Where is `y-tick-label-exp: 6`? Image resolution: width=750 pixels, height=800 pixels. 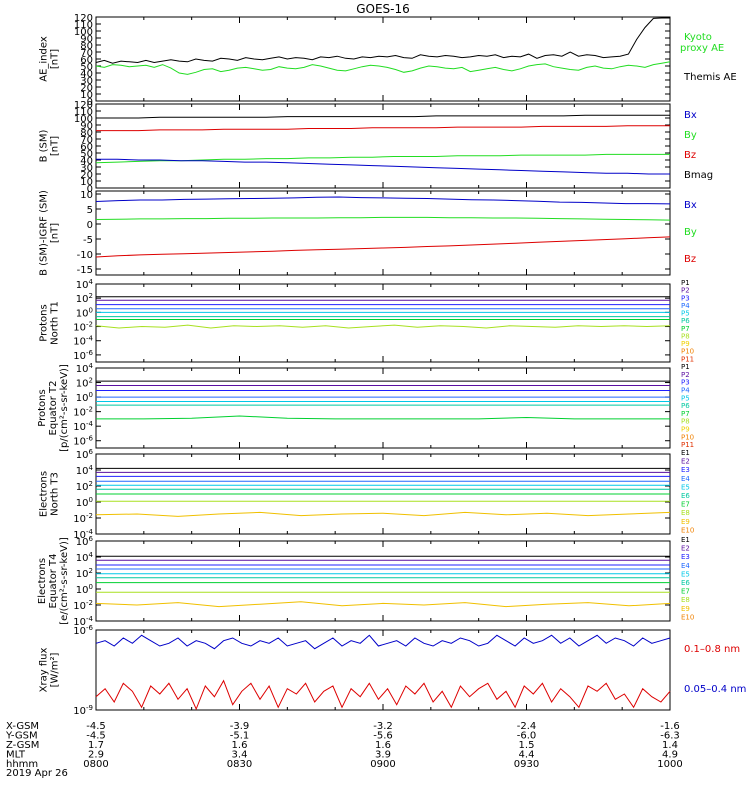 y-tick-label-exp: 6 is located at coordinates (91, 539).